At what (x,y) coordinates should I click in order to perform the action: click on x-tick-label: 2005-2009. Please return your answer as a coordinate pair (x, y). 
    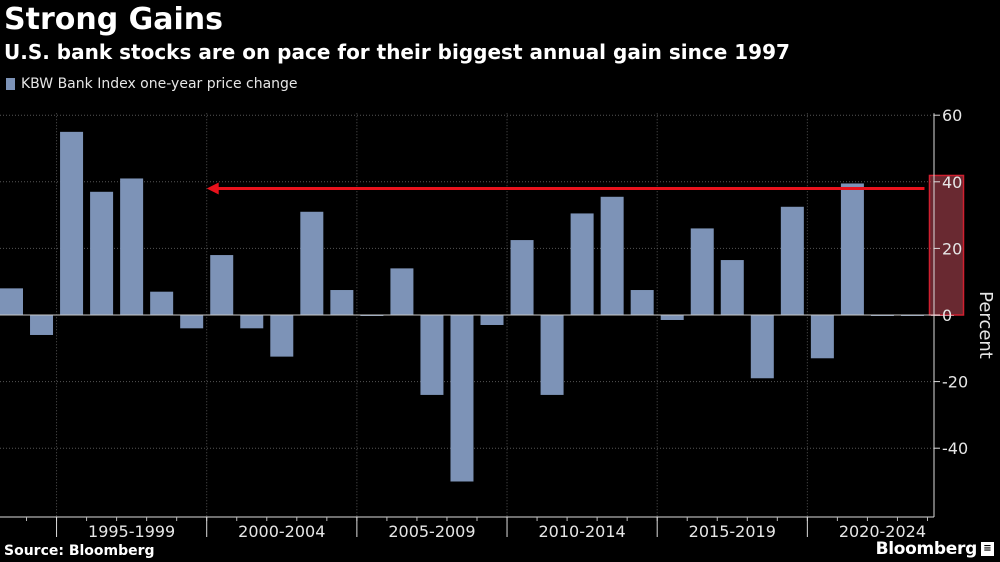
    Looking at the image, I should click on (431, 531).